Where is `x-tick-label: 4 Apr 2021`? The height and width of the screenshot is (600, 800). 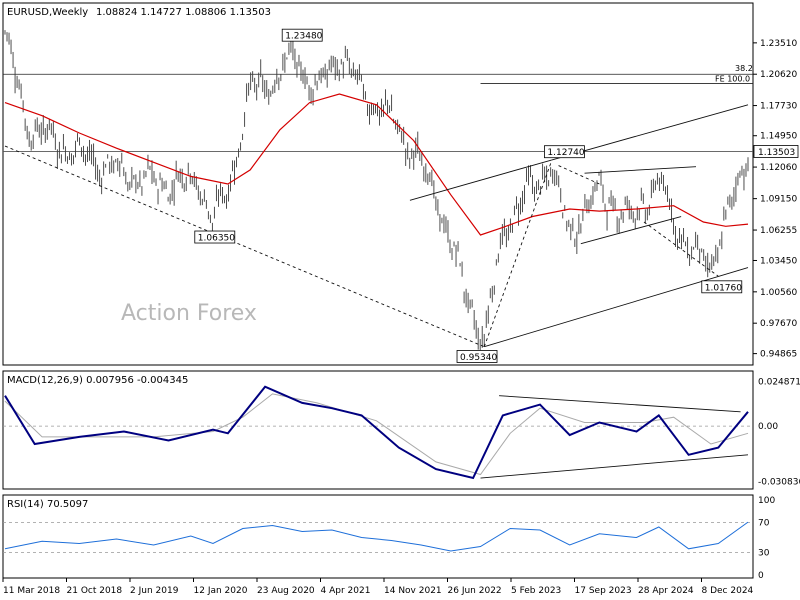
x-tick-label: 4 Apr 2021 is located at coordinates (346, 591).